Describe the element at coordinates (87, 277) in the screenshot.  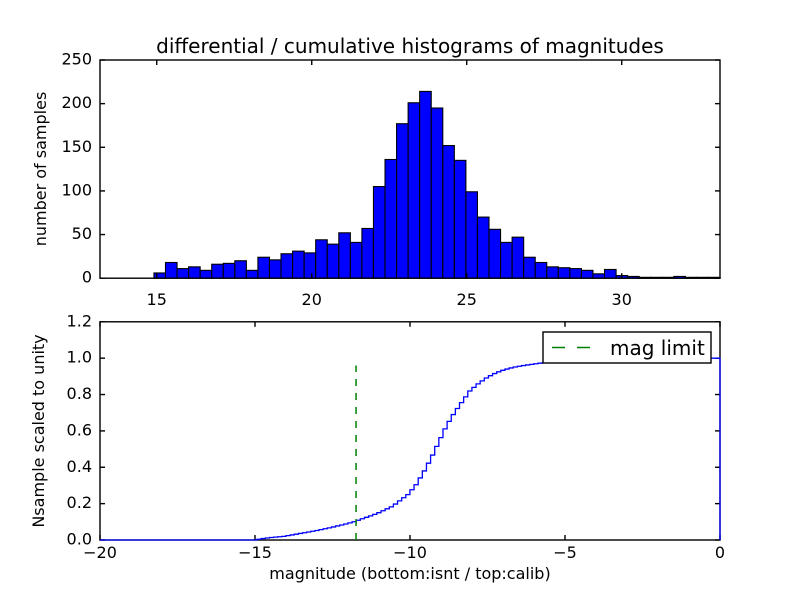
I see `y-tick-label: 0` at that location.